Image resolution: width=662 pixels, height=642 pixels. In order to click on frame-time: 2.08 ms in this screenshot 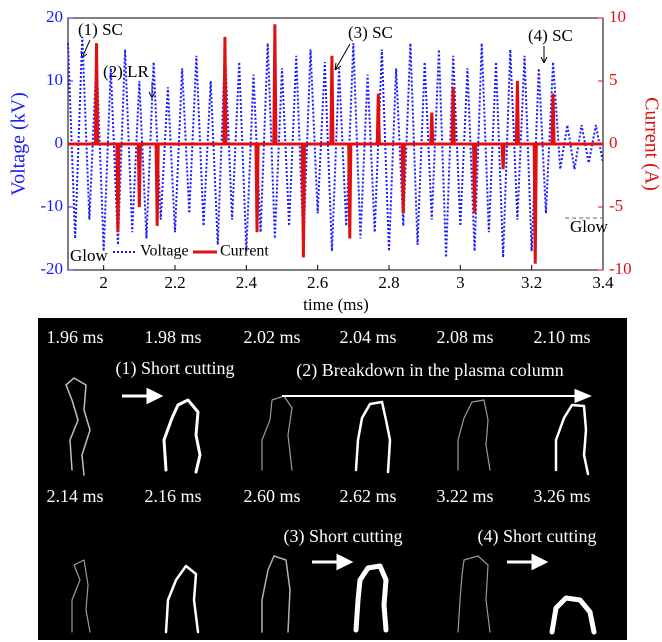, I will do `click(464, 337)`.